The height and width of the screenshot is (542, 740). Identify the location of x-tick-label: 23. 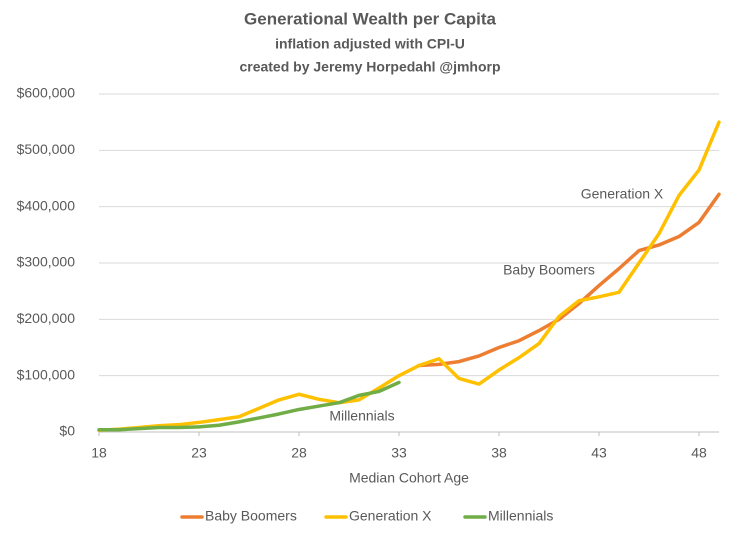
(199, 453).